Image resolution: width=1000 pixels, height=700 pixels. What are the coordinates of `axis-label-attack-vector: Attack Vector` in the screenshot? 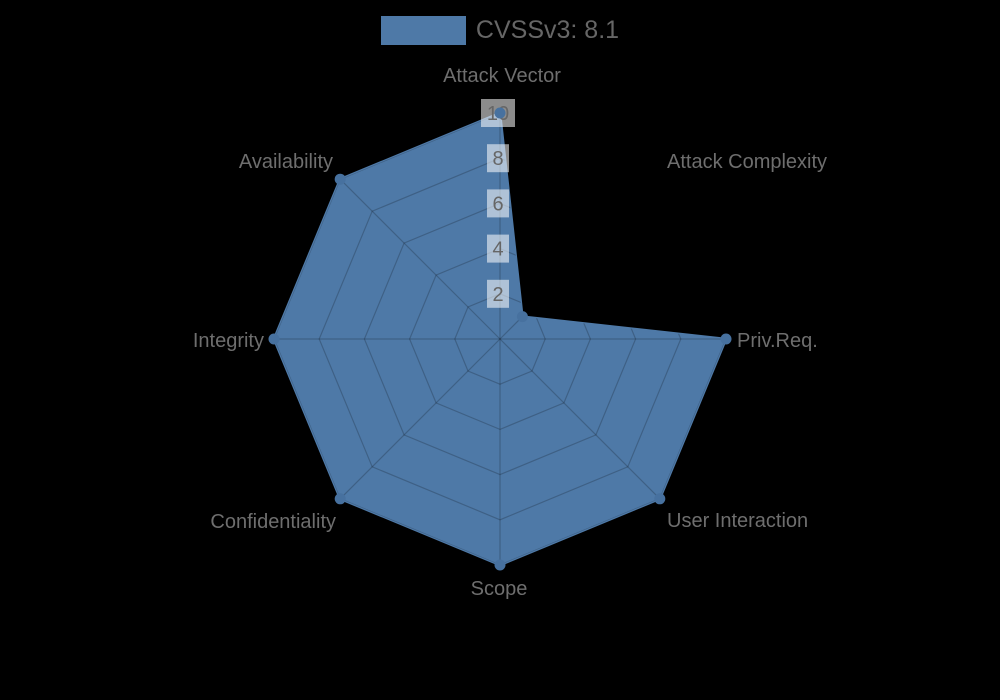 It's located at (502, 76).